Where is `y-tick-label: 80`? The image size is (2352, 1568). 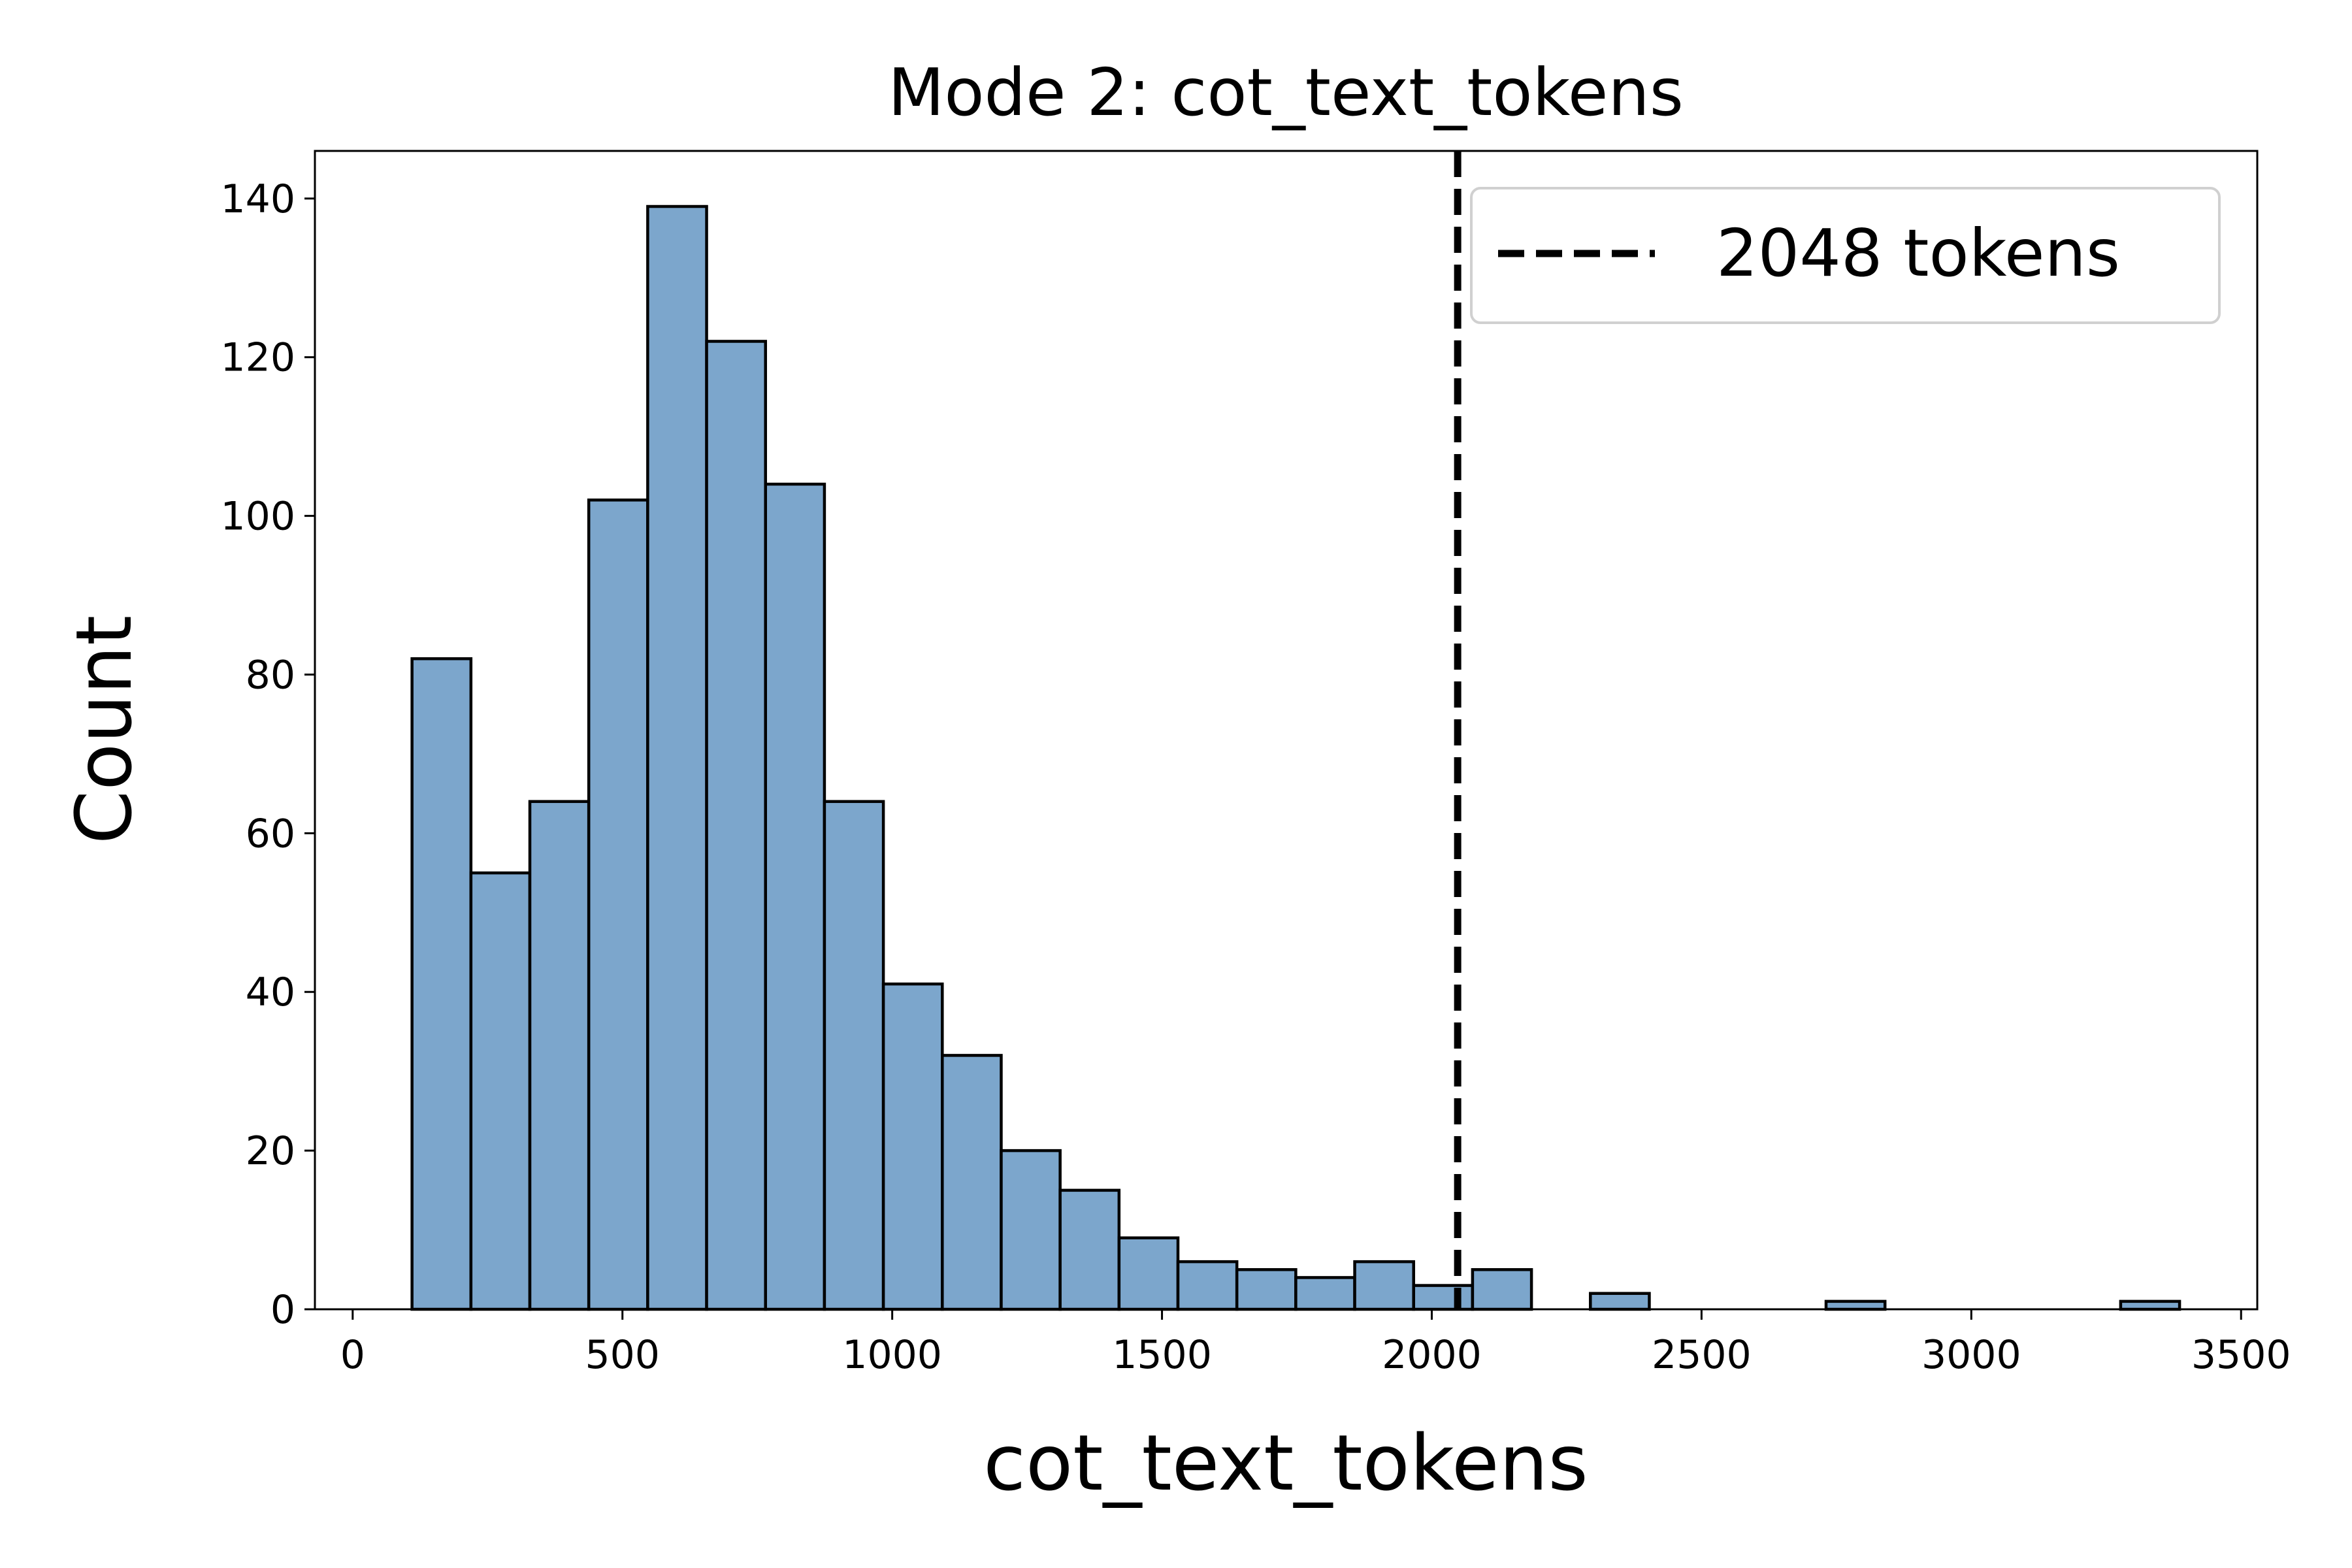
y-tick-label: 80 is located at coordinates (270, 675).